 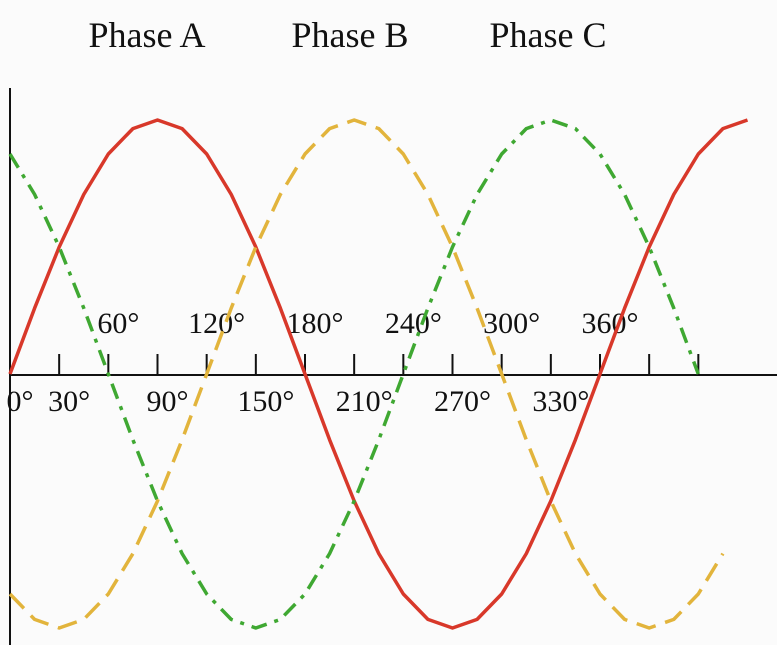 What do you see at coordinates (511, 323) in the screenshot?
I see `x-tick-label: 300°` at bounding box center [511, 323].